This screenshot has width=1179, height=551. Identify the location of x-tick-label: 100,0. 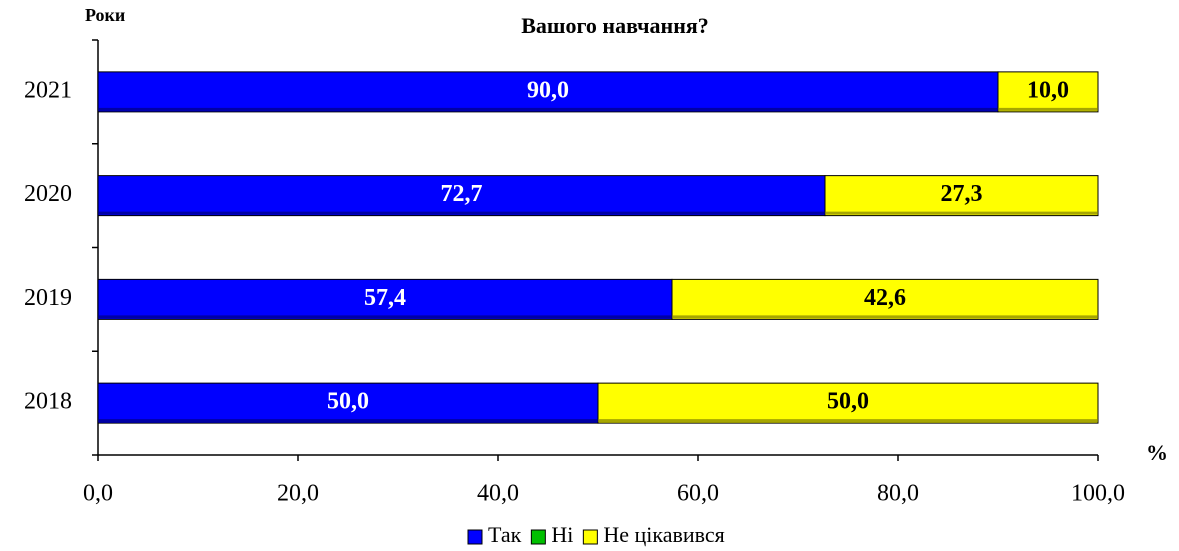
(1098, 494).